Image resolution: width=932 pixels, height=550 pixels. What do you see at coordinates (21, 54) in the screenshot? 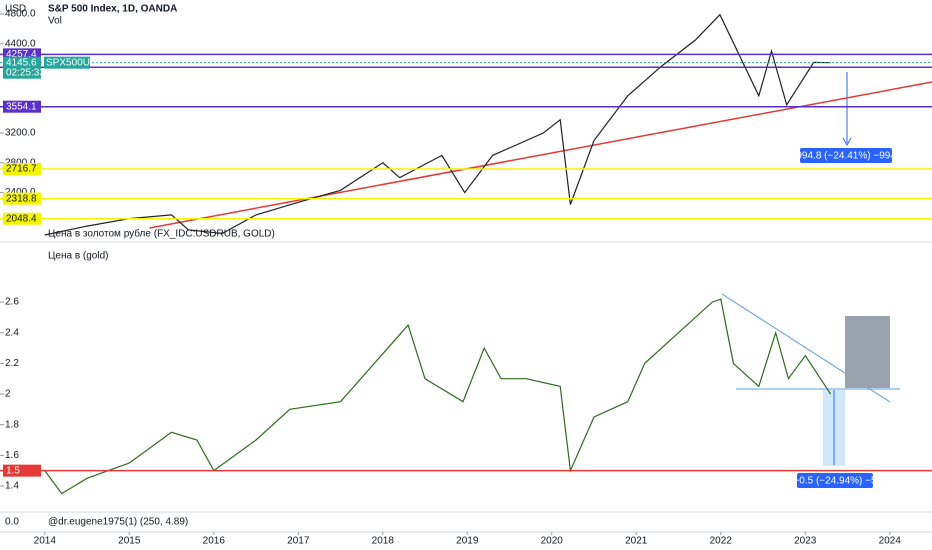
I see `level-label: 4257.4` at bounding box center [21, 54].